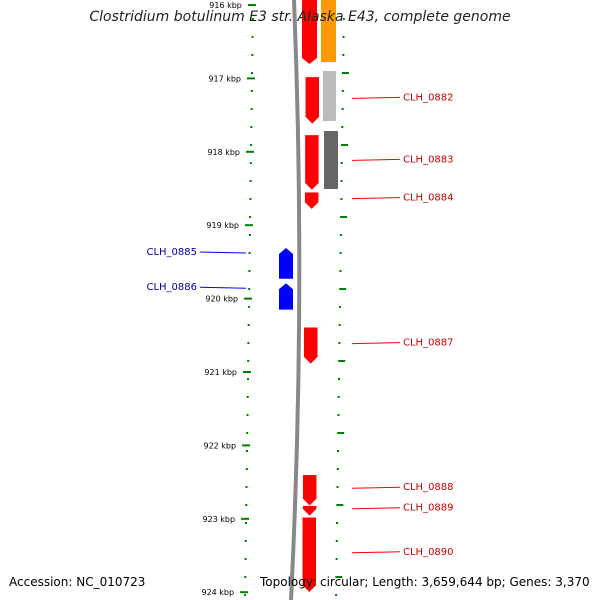 The image size is (600, 600). What do you see at coordinates (171, 252) in the screenshot?
I see `gene-label: CLH_0885` at bounding box center [171, 252].